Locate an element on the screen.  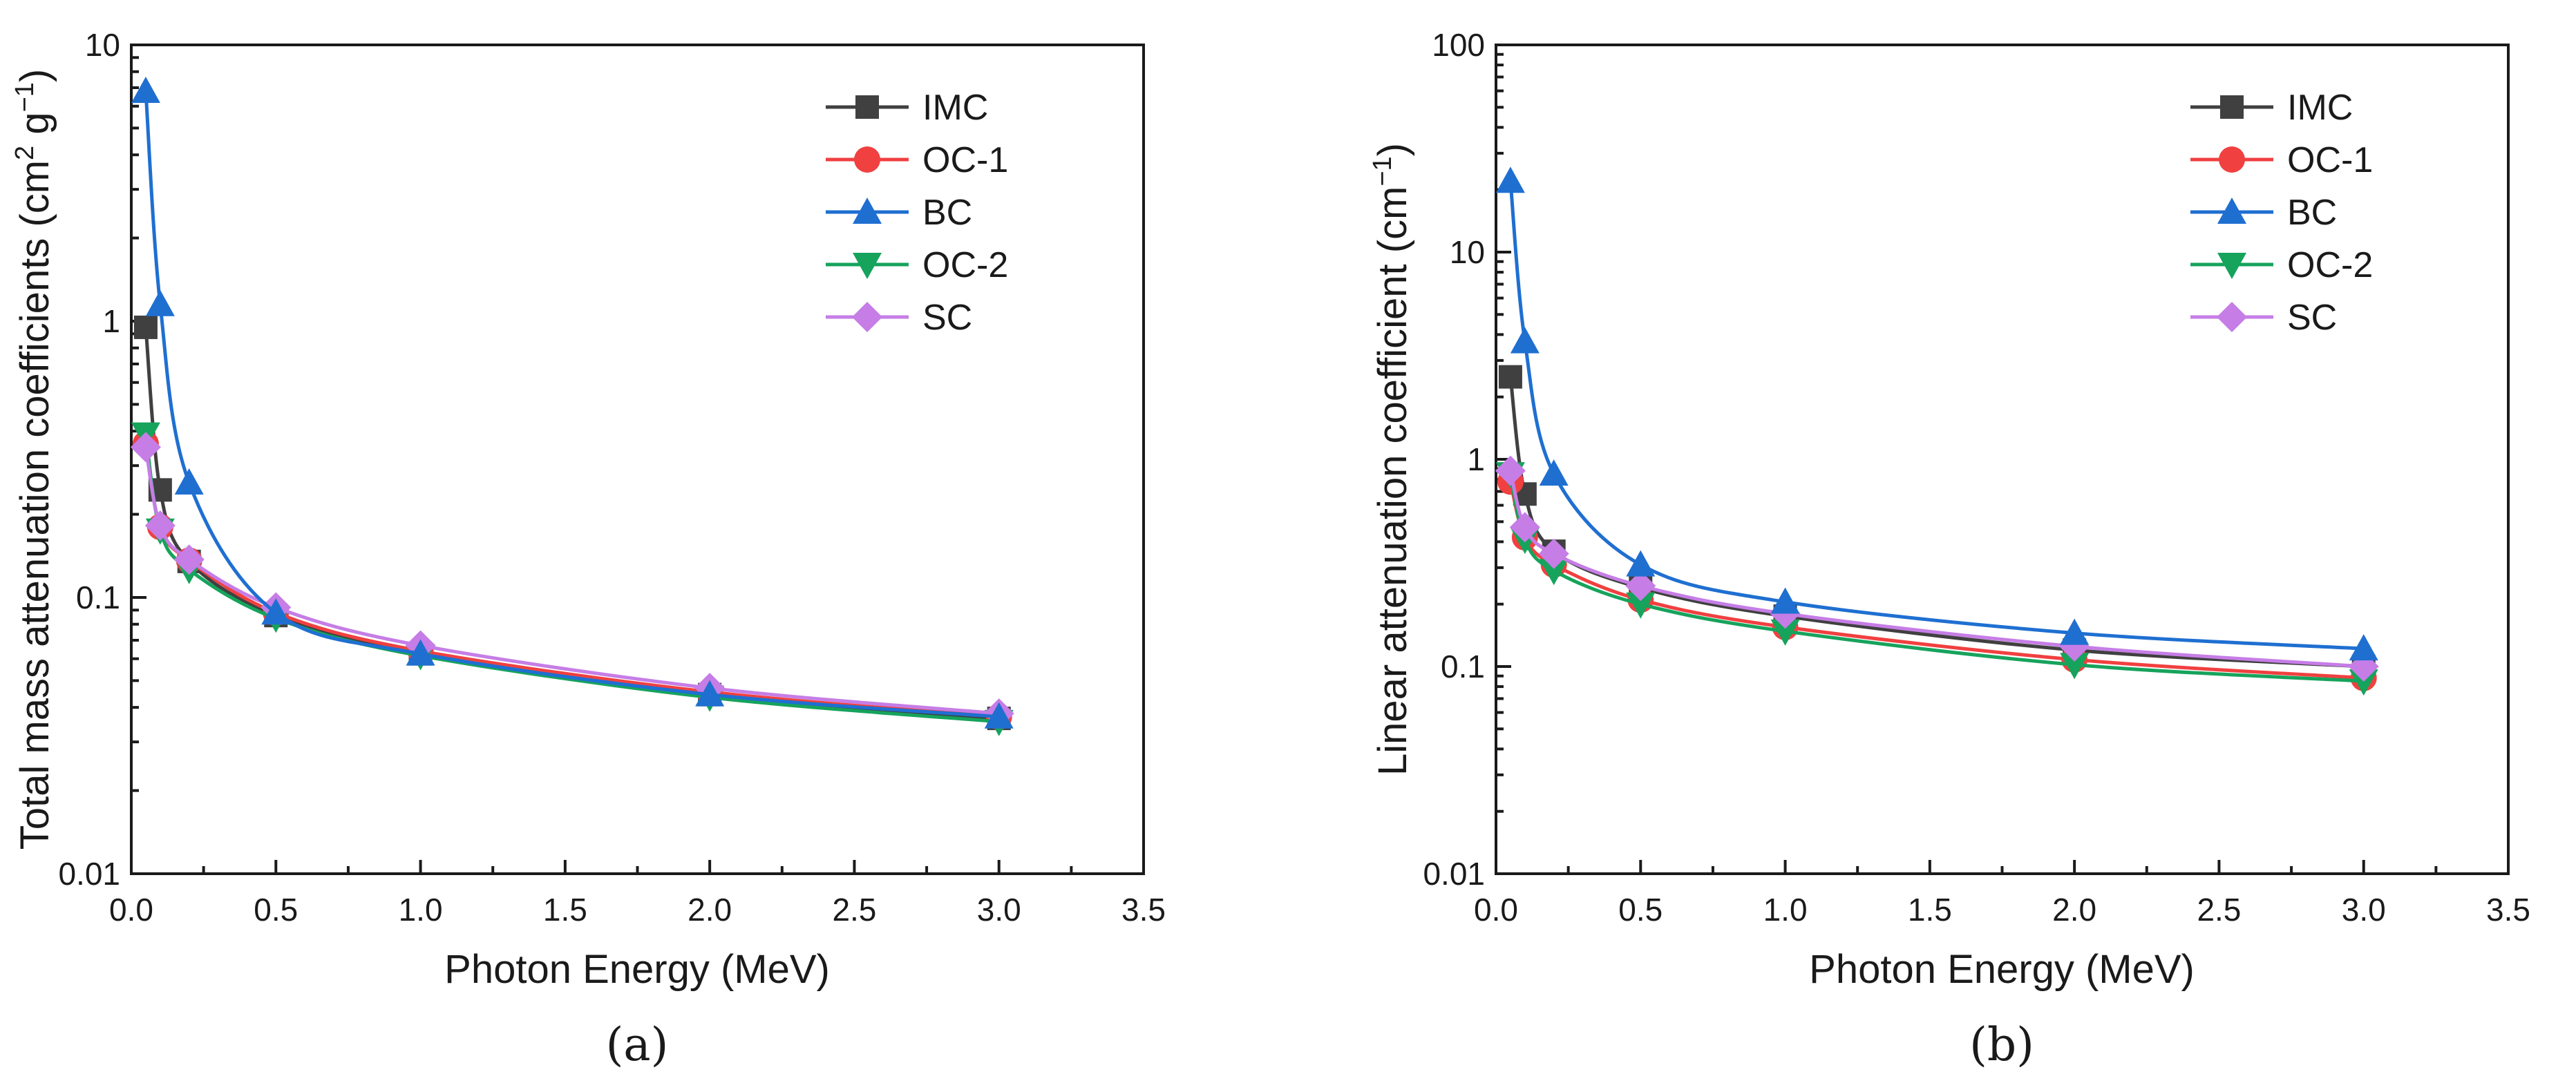
series-oc-2-a is located at coordinates (572, 579).